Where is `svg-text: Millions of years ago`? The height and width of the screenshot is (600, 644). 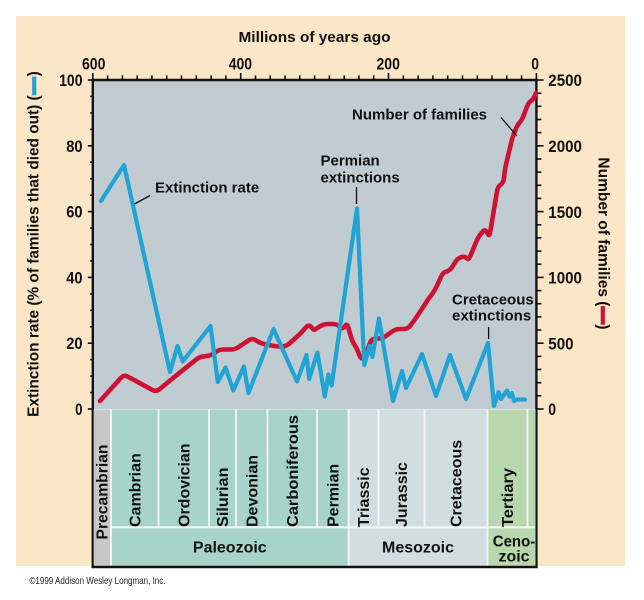 svg-text: Millions of years ago is located at coordinates (315, 37).